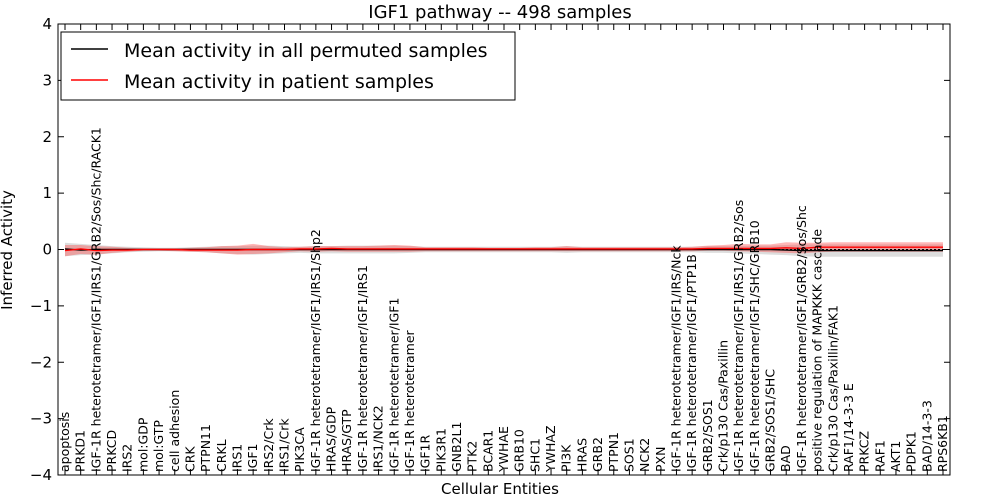  What do you see at coordinates (41, 419) in the screenshot?
I see `y-tick-label: −3` at bounding box center [41, 419].